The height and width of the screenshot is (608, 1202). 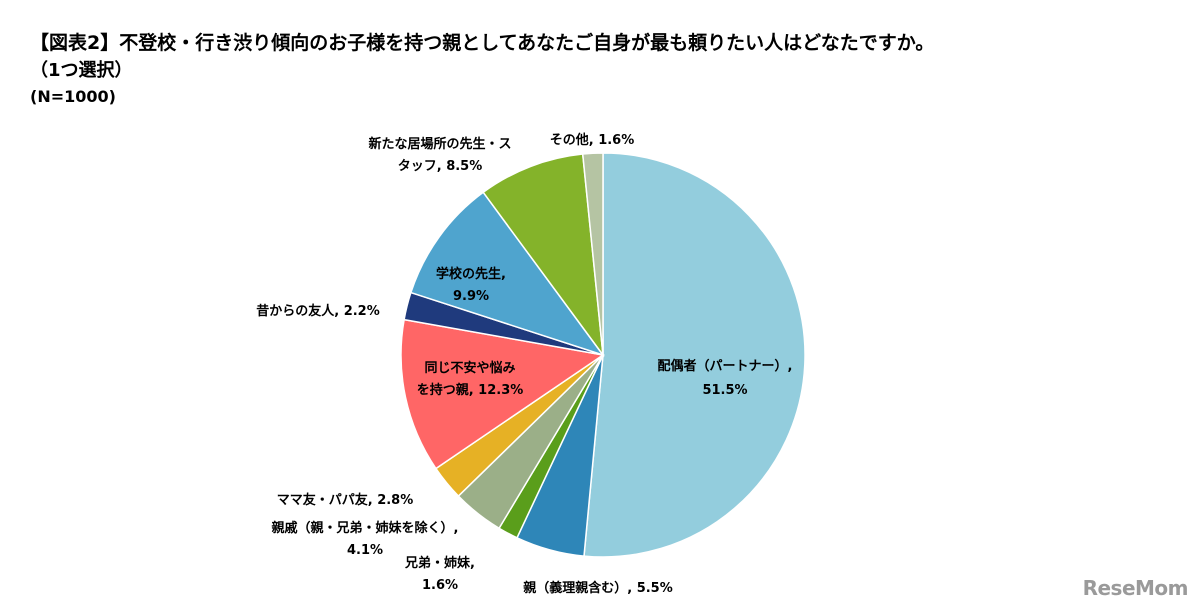 I want to click on pie-slice-label-line: ママ友・パパ友, 2.8%, so click(x=345, y=500).